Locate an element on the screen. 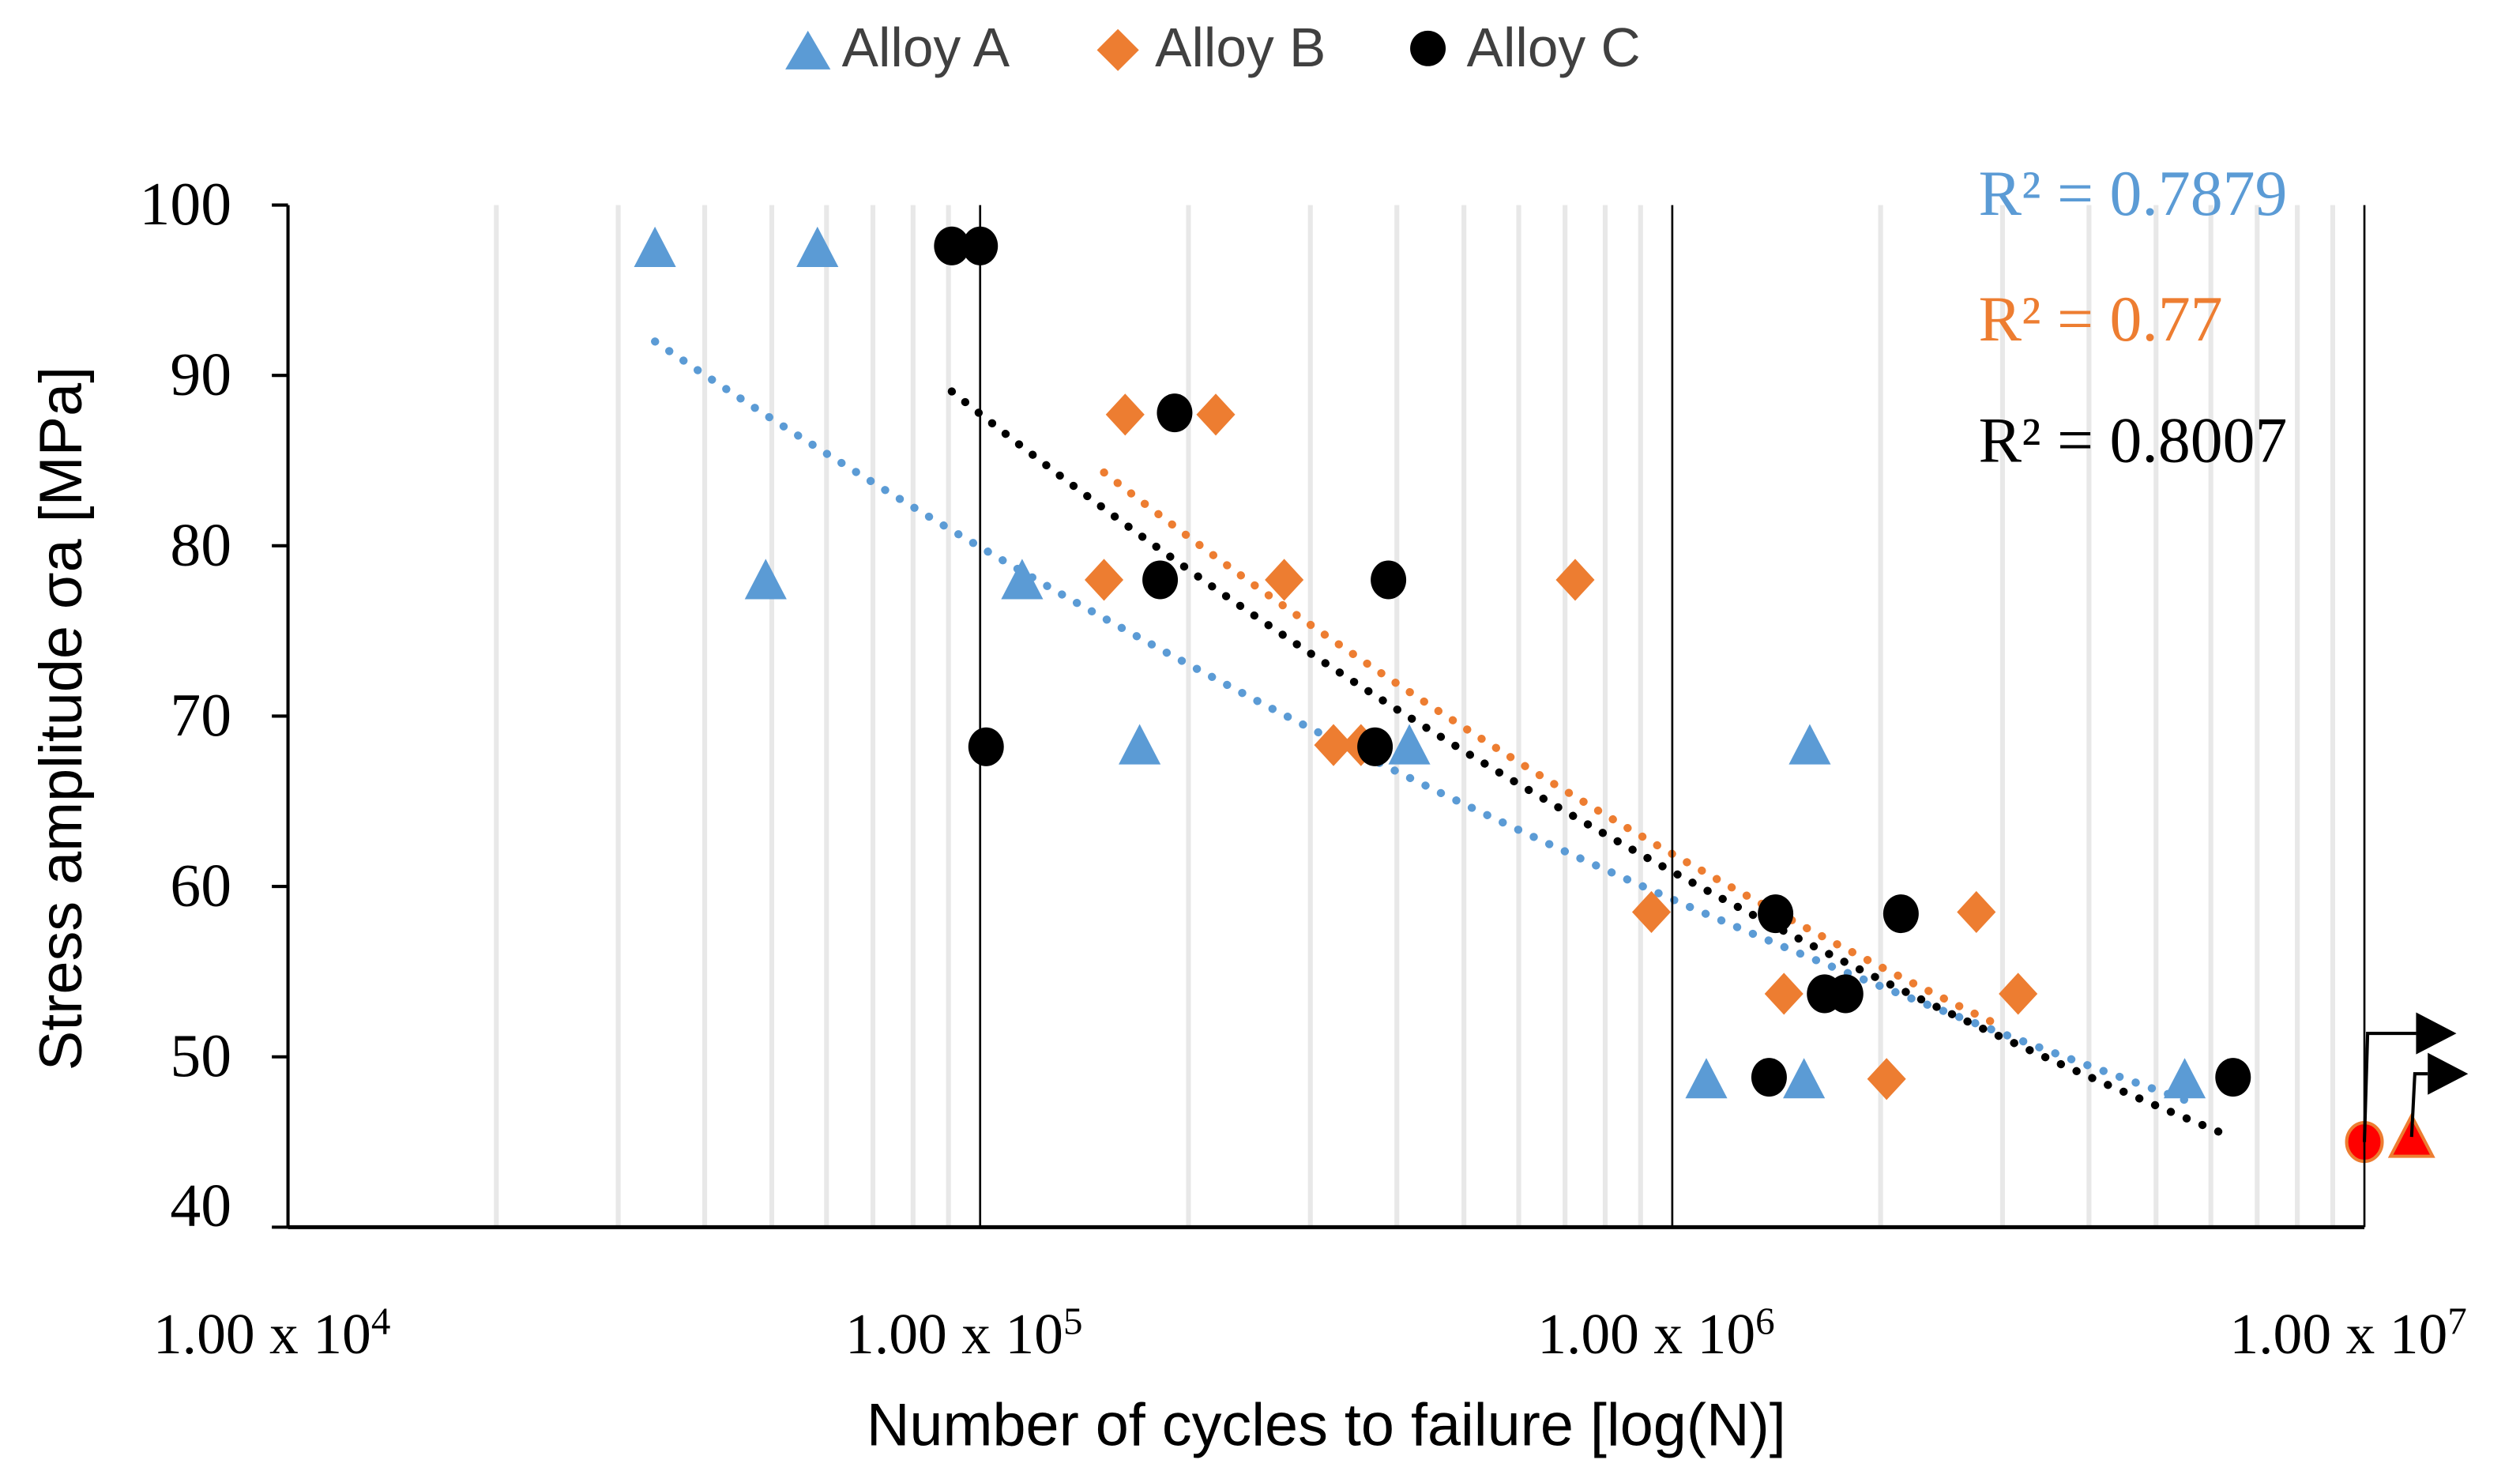  x-tick-label: 1.00 x 107 is located at coordinates (2347, 1332).